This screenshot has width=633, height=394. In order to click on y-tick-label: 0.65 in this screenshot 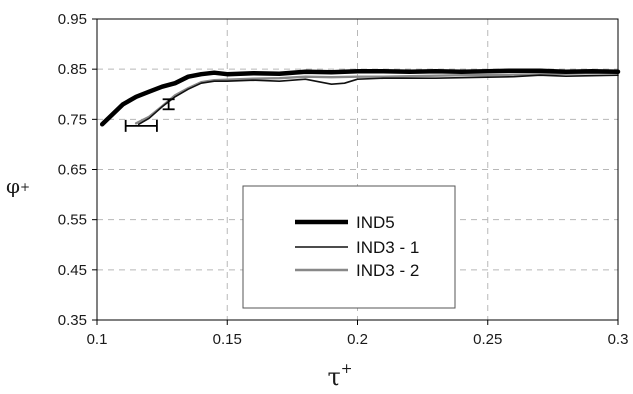, I will do `click(72, 170)`.